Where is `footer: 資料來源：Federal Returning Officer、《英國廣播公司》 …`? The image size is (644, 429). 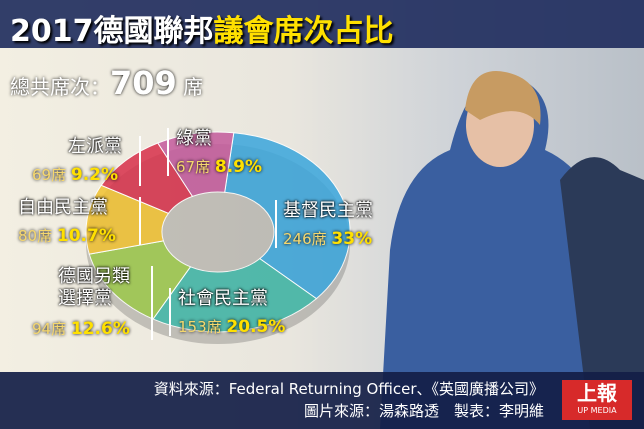
footer: 資料來源：Federal Returning Officer、《英國廣播公司》 … is located at coordinates (322, 400).